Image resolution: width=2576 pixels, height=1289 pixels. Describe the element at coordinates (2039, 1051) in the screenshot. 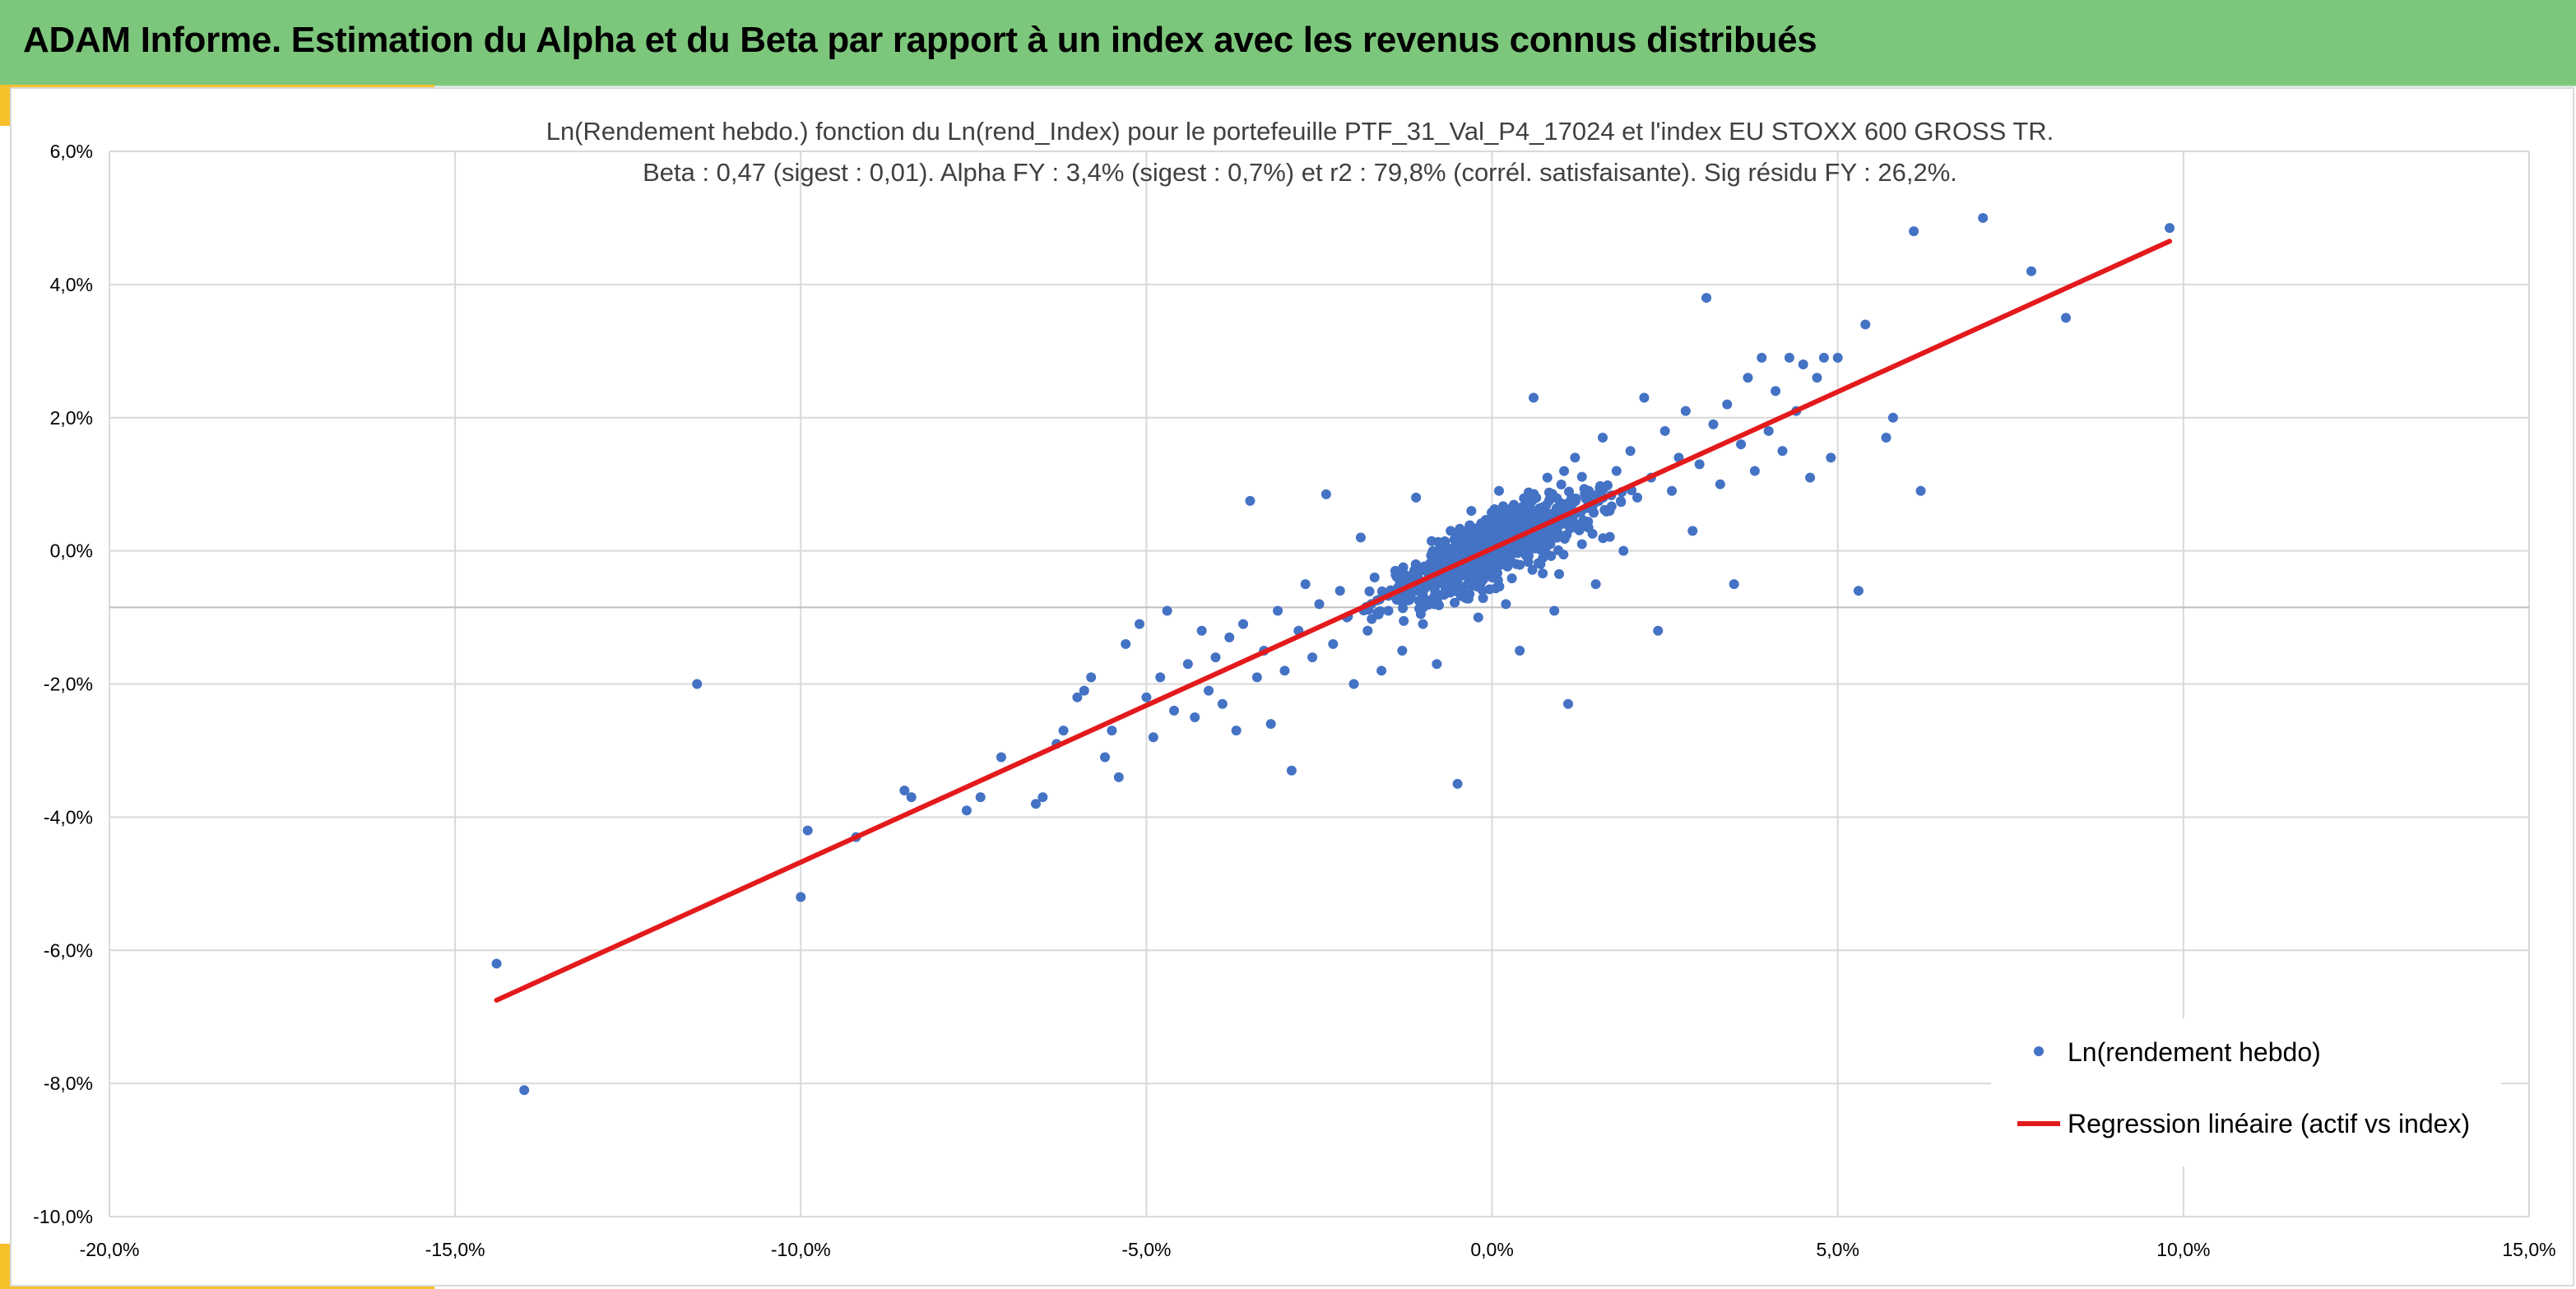

I see `legend-marker-points` at that location.